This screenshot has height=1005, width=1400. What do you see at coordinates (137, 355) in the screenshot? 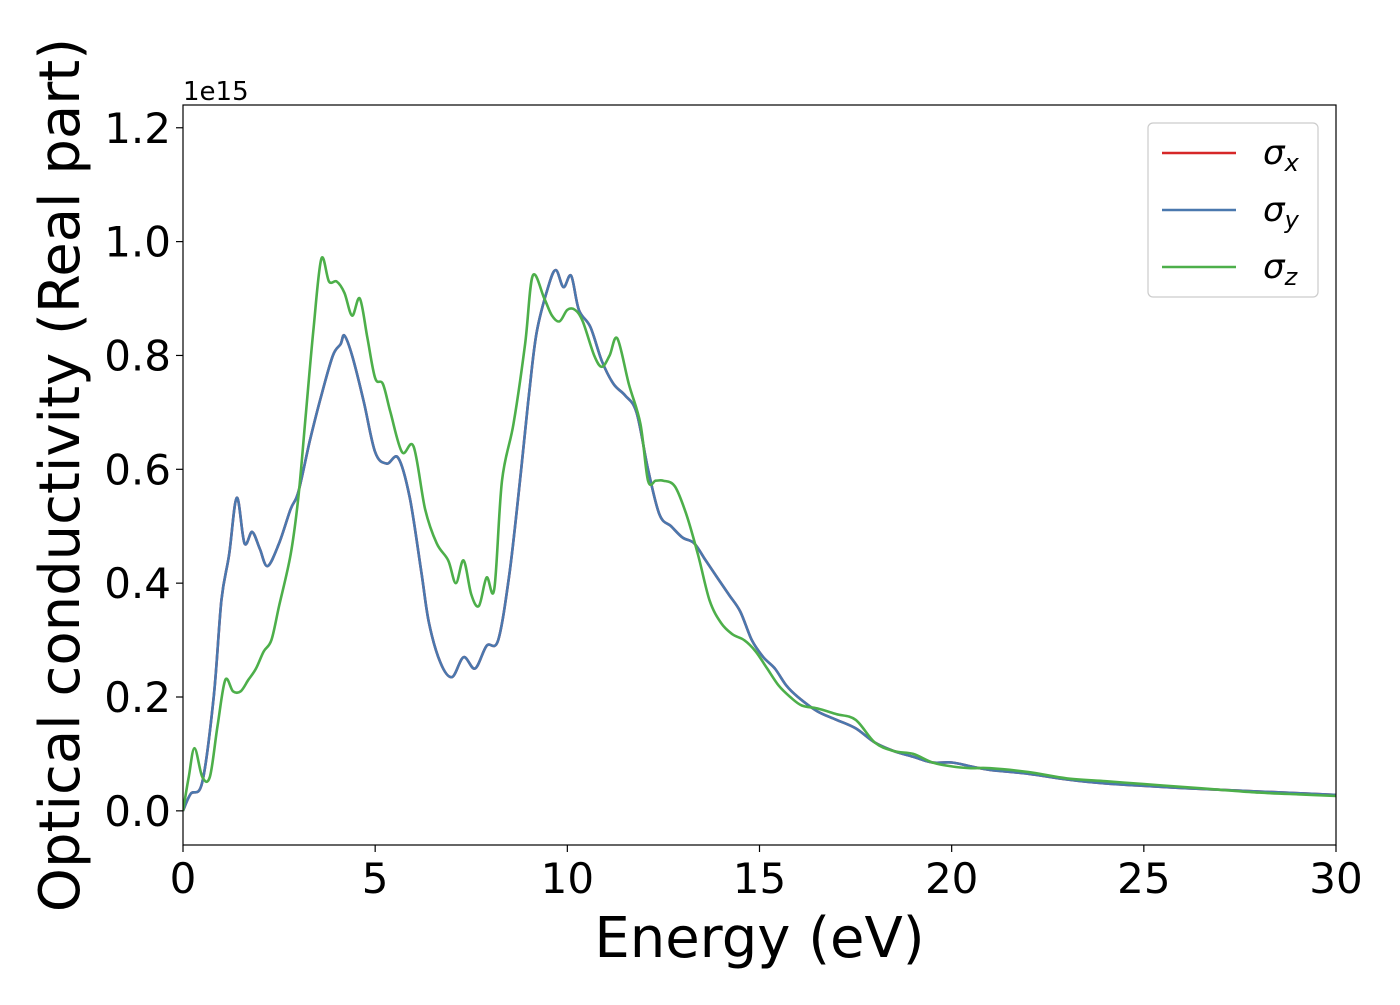
I see `y-tick-label: 0.8` at bounding box center [137, 355].